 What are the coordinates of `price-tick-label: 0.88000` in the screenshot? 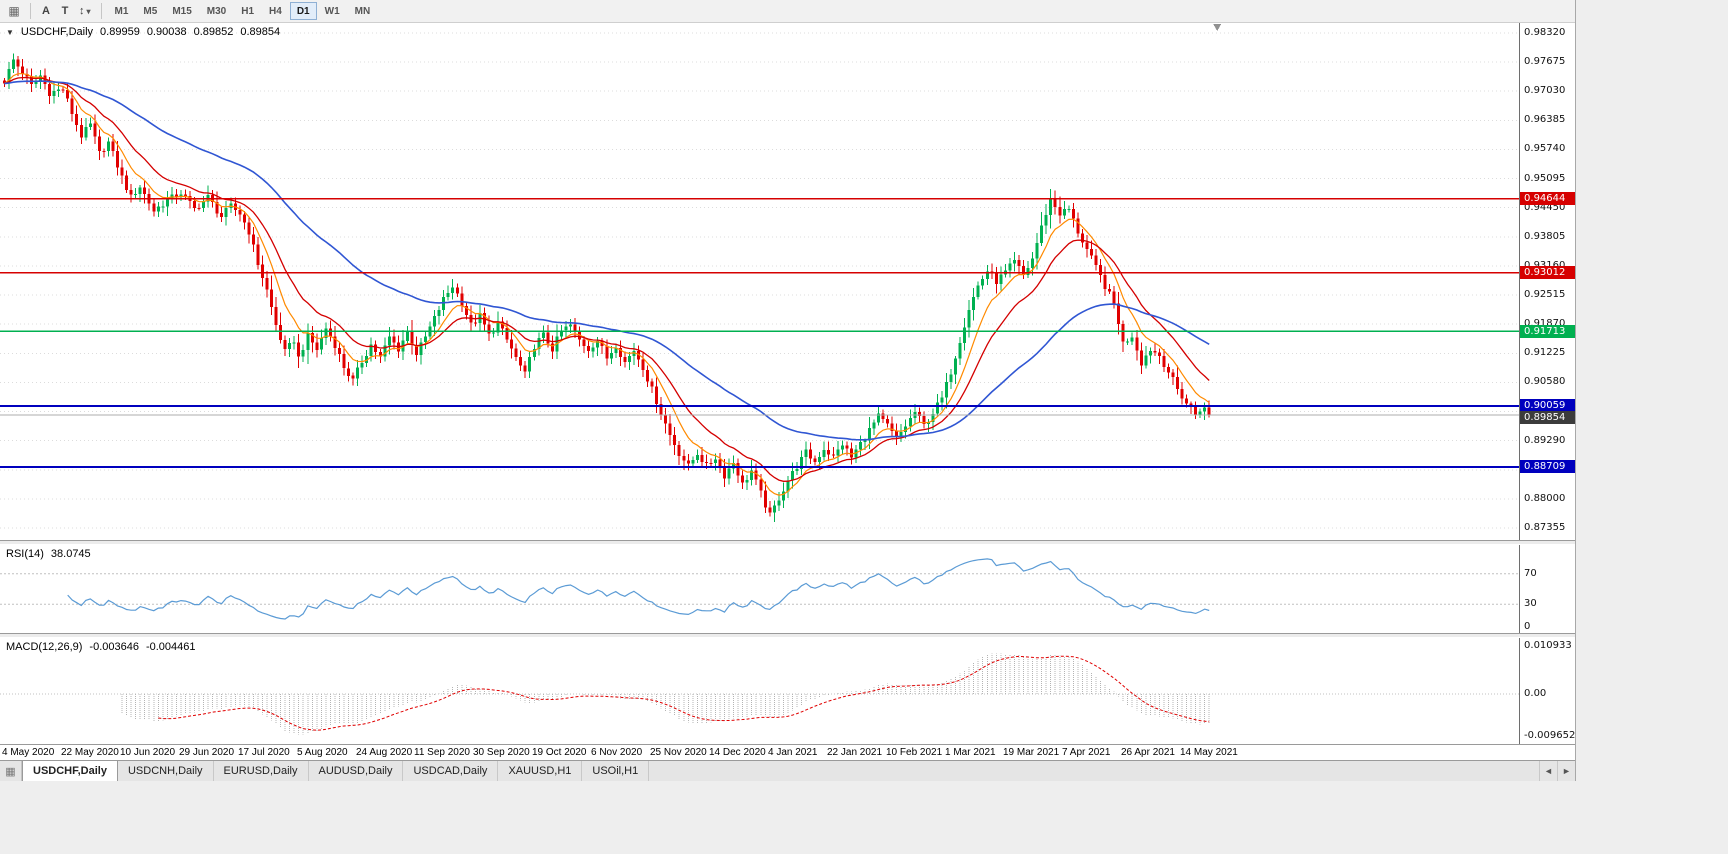 It's located at (1545, 498).